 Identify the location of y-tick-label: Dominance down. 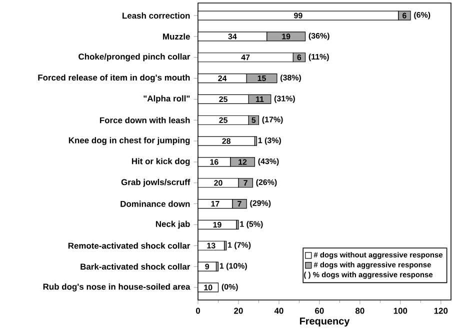
(155, 203).